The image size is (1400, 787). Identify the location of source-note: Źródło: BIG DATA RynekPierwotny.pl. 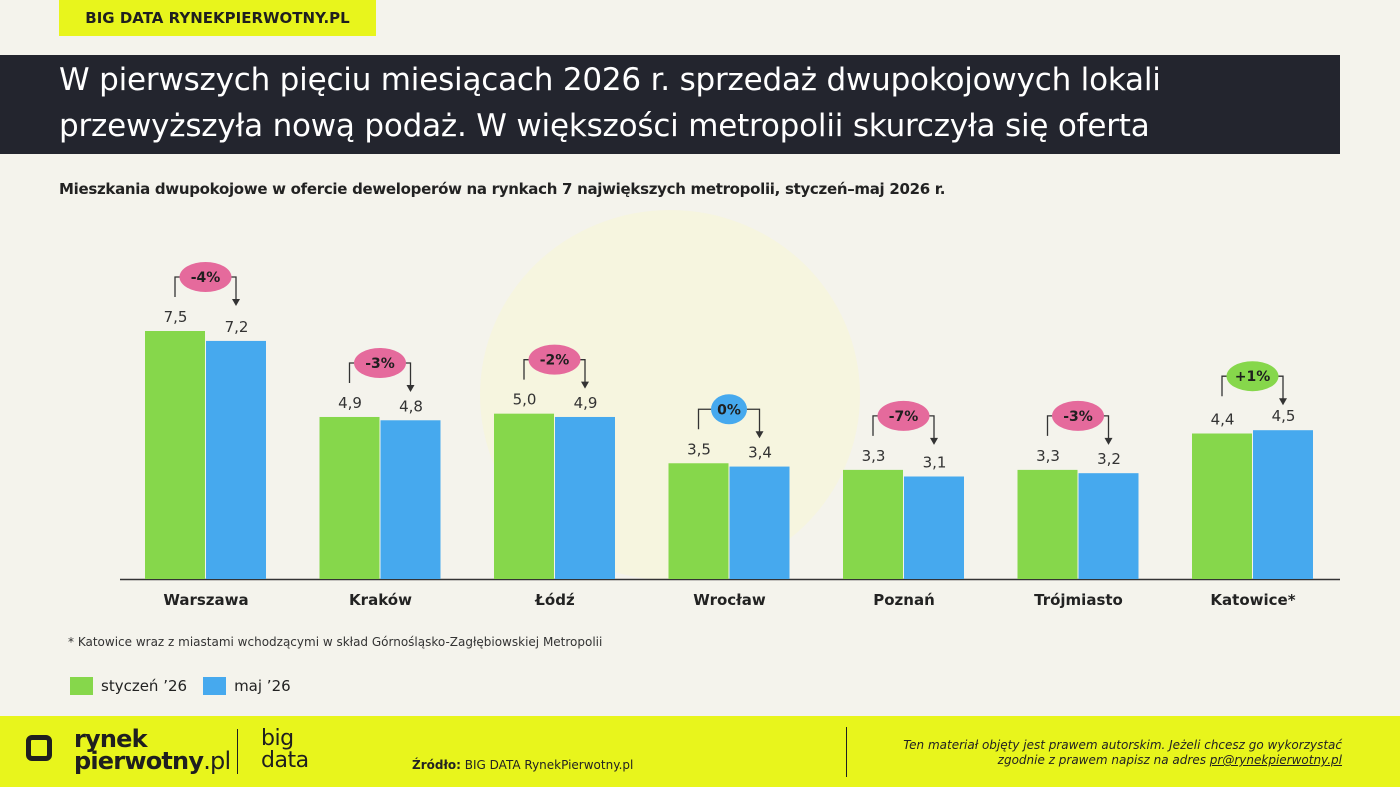
(522, 765).